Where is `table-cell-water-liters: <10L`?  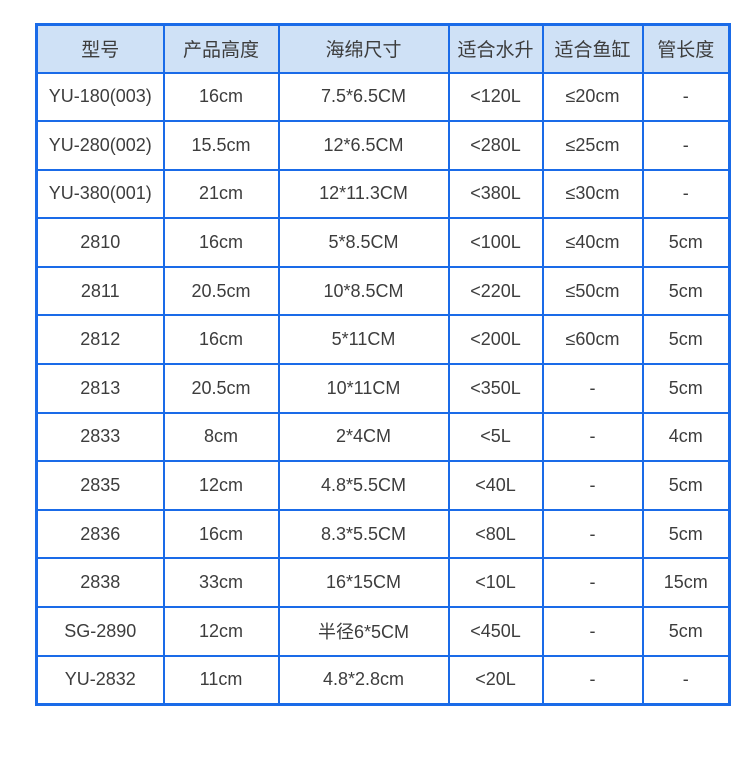 table-cell-water-liters: <10L is located at coordinates (495, 583).